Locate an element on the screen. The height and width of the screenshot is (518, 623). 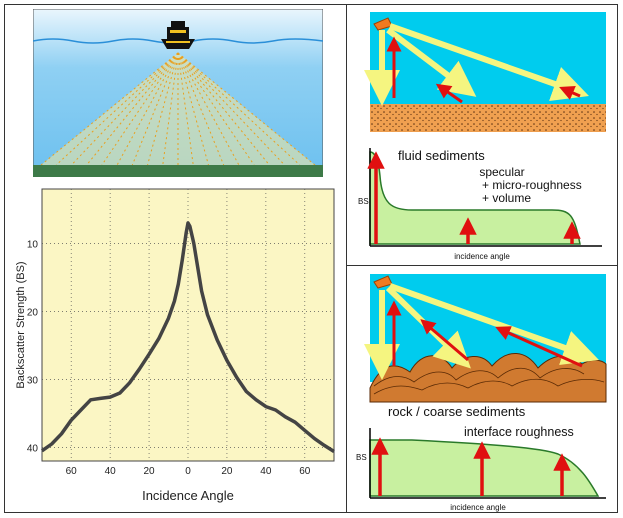
fluid-bs-arrows is located at coordinates (474, 197).